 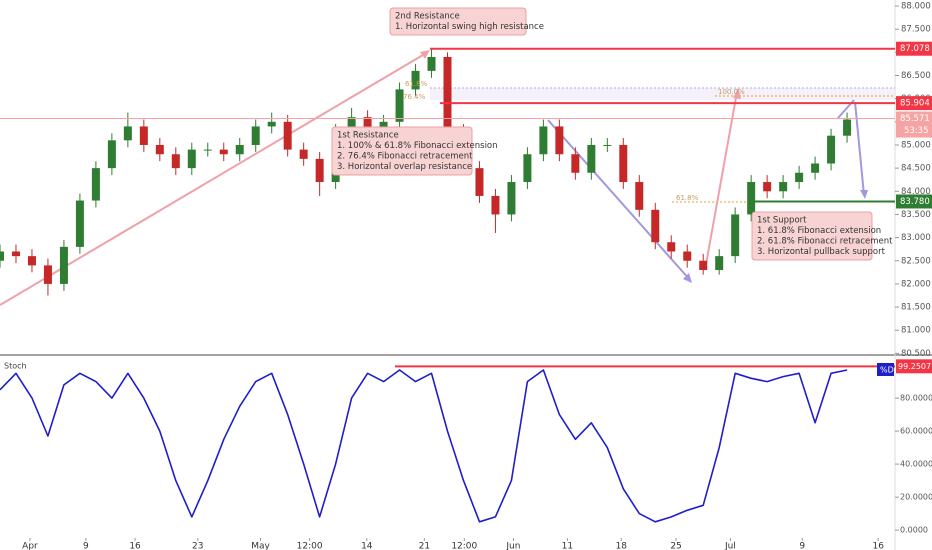 What do you see at coordinates (15, 366) in the screenshot?
I see `indicator-title: Stoch` at bounding box center [15, 366].